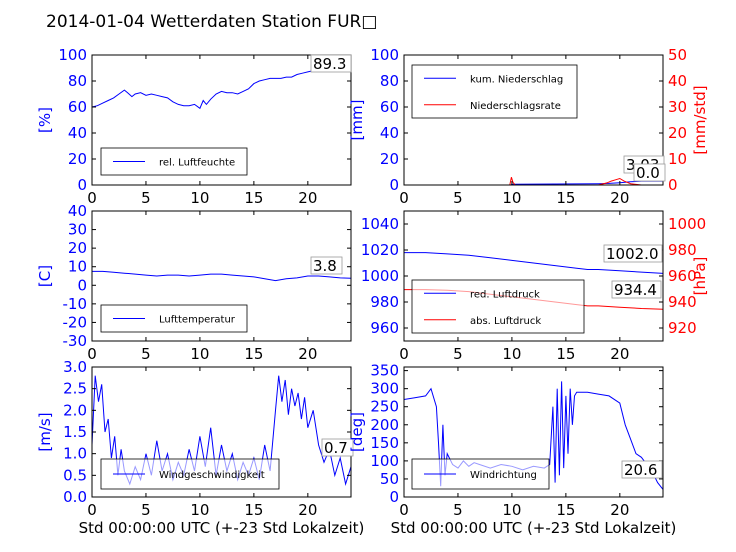 The height and width of the screenshot is (552, 736). I want to click on precip-y2tick-4: 40, so click(677, 81).